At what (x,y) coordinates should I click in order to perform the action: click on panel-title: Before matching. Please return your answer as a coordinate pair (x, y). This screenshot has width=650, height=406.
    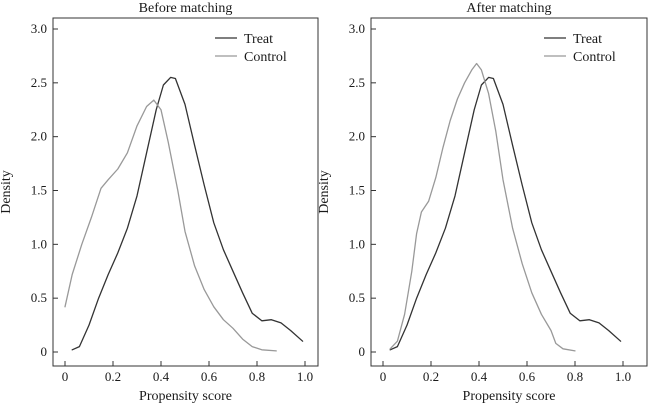
    Looking at the image, I should click on (186, 8).